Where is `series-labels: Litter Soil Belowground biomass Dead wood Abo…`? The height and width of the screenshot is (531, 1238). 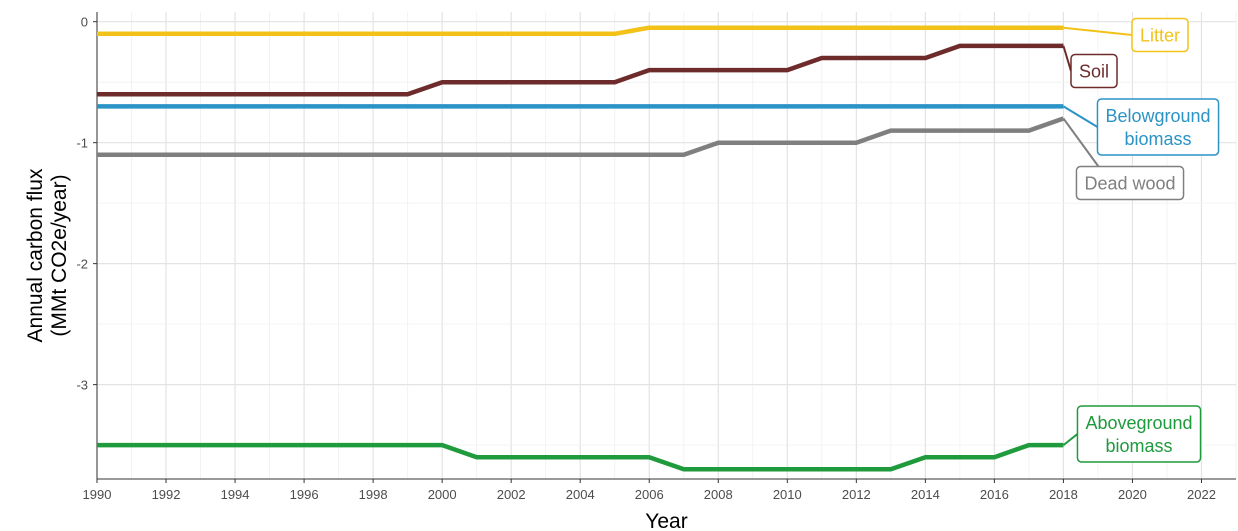
series-labels: Litter Soil Belowground biomass Dead wood Abo… is located at coordinates (1141, 240).